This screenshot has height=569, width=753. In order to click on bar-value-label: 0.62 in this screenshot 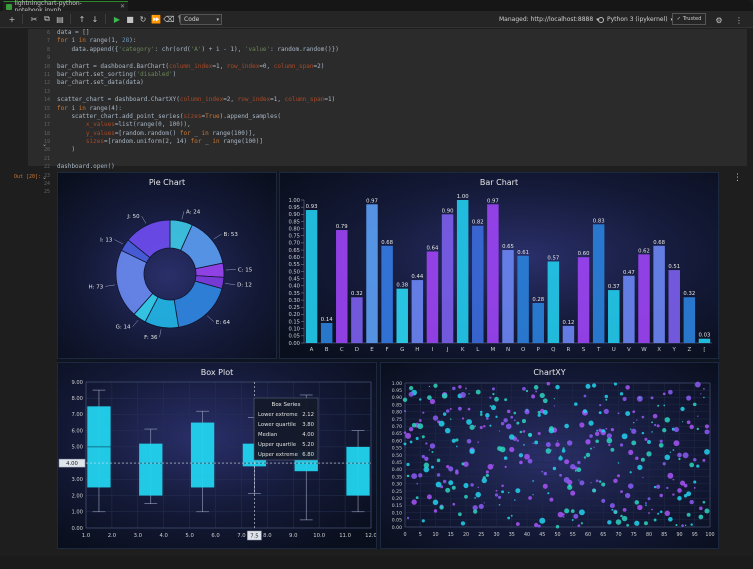, I will do `click(644, 251)`.